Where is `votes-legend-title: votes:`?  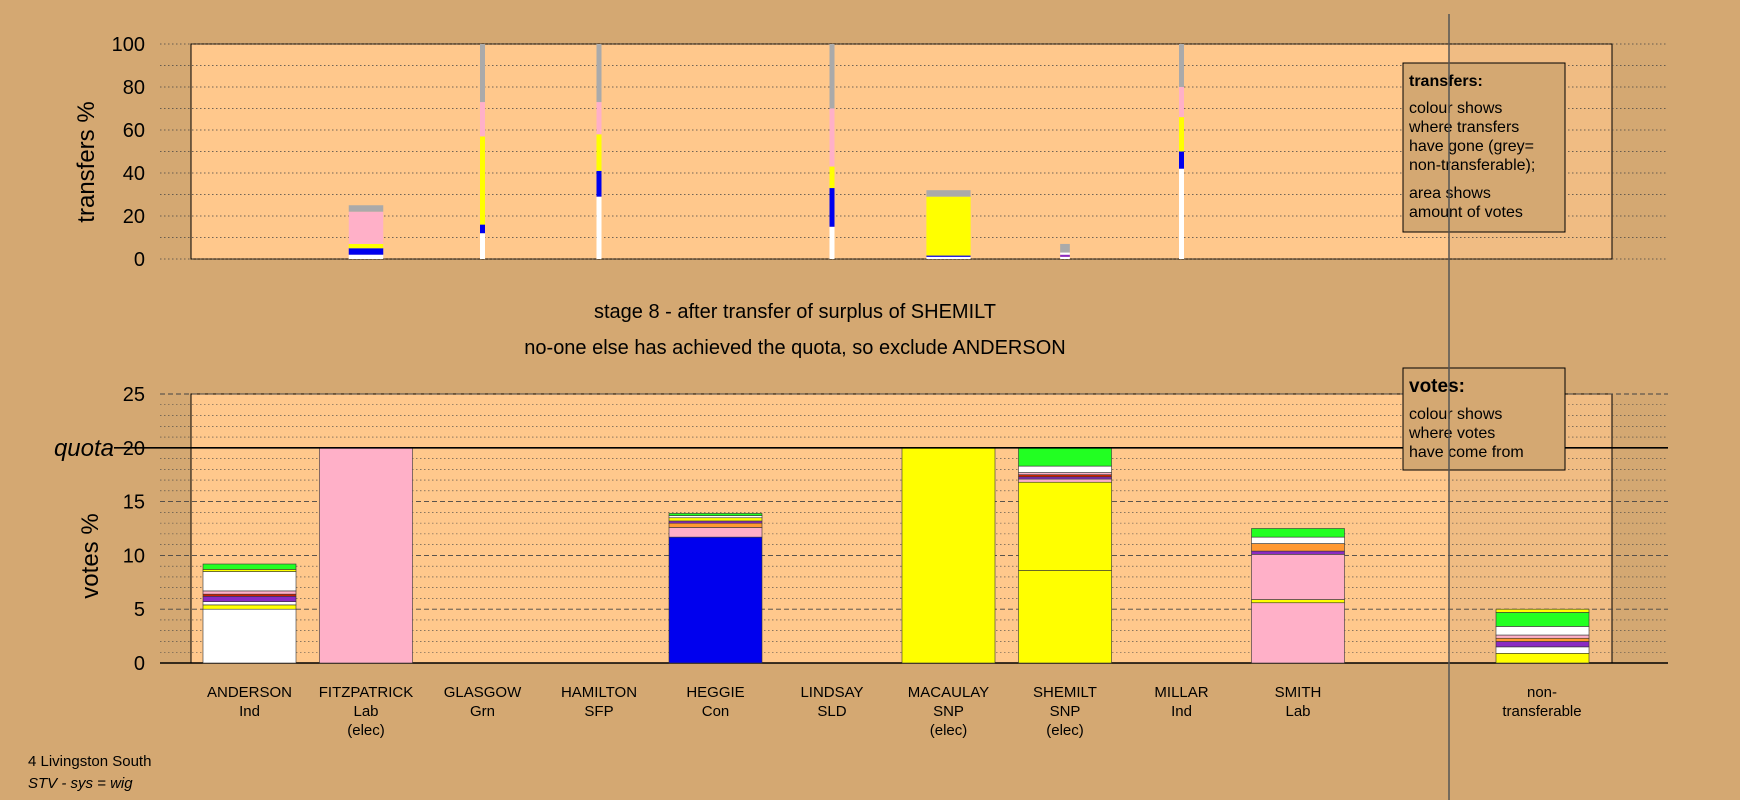
votes-legend-title: votes: is located at coordinates (1437, 386).